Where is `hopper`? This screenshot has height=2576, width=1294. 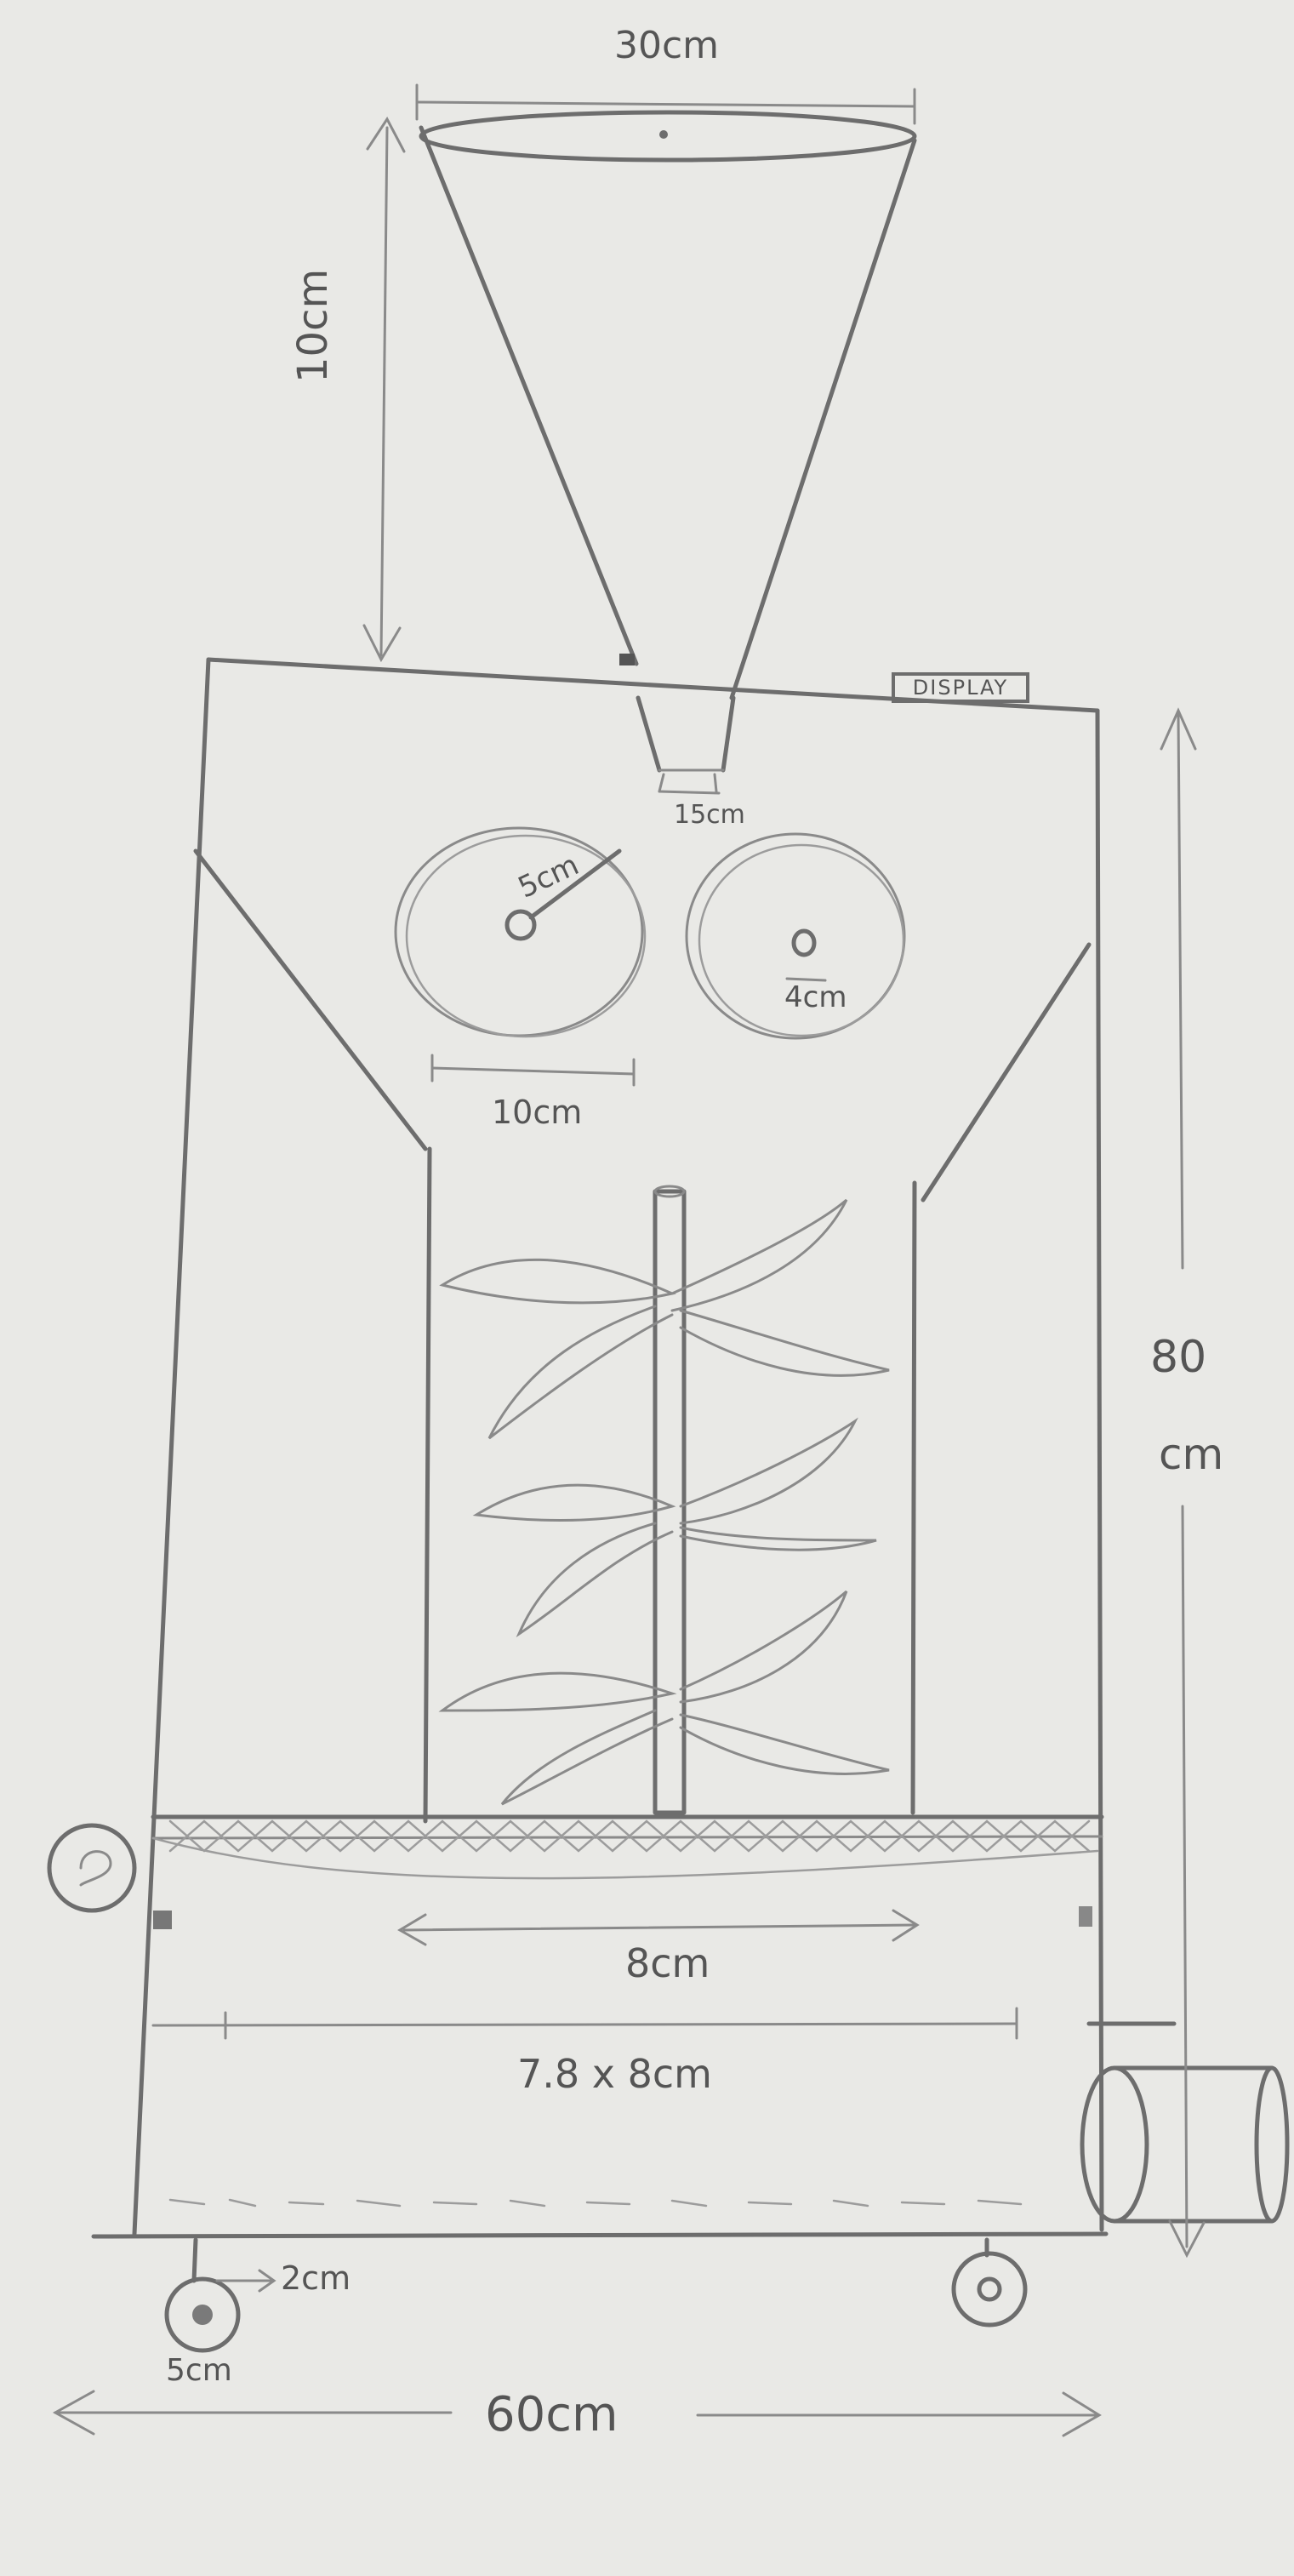
hopper is located at coordinates (668, 441).